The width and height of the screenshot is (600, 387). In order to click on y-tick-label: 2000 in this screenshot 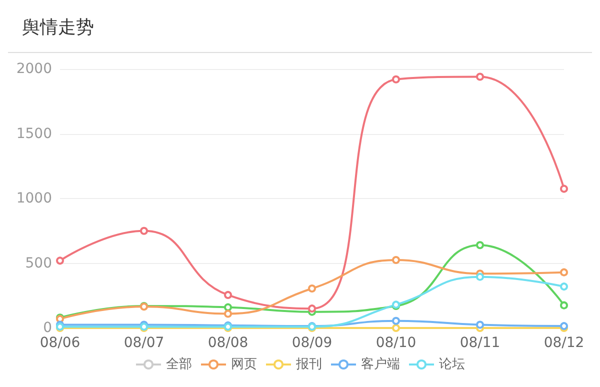, I will do `click(34, 69)`.